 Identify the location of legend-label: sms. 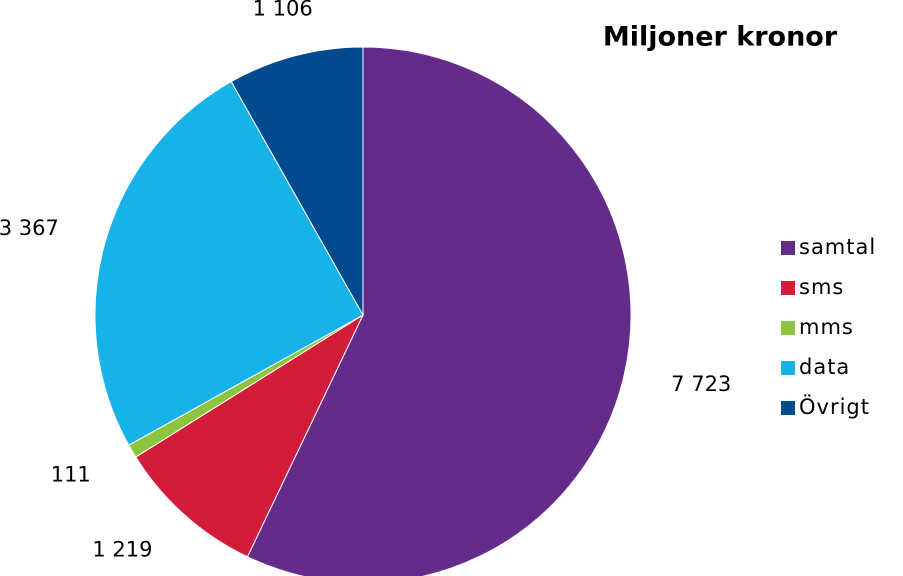
(821, 287).